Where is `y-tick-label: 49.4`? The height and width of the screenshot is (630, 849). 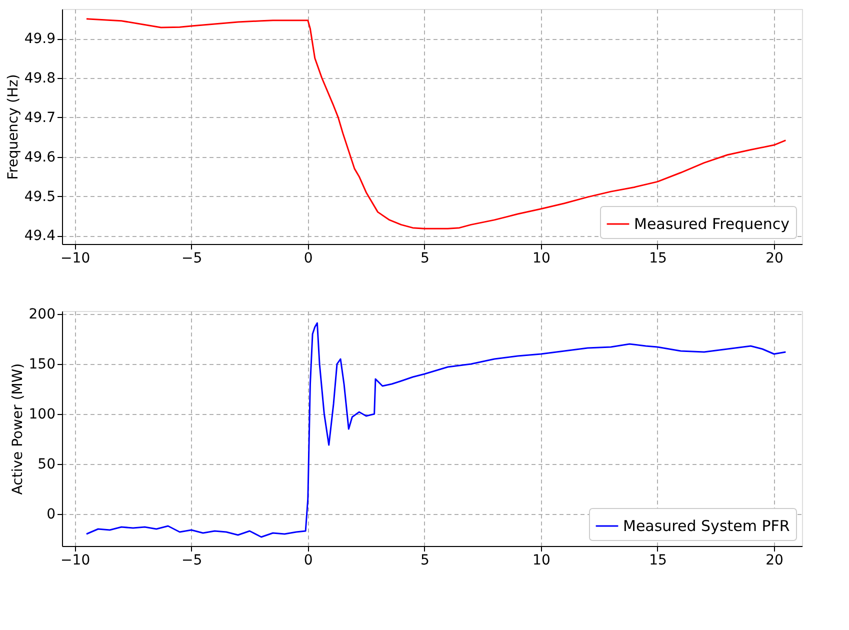
y-tick-label: 49.4 is located at coordinates (40, 236).